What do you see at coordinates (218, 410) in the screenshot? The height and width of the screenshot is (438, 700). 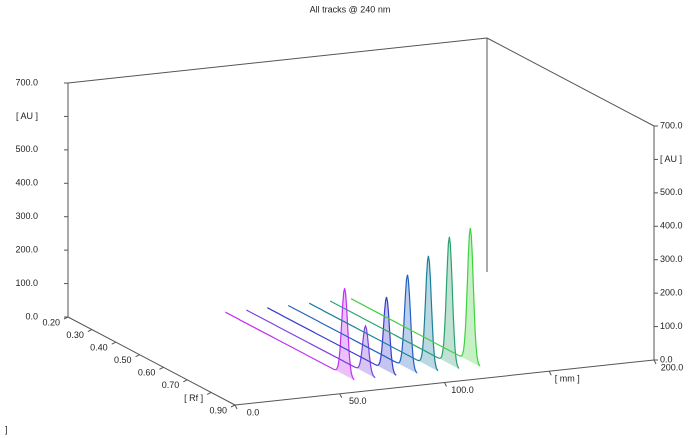 I see `rf-tick-label: 0.90` at bounding box center [218, 410].